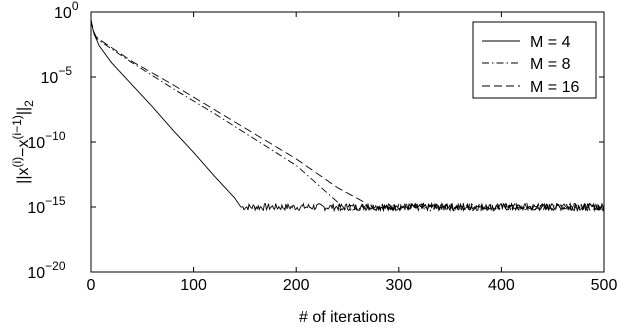  What do you see at coordinates (46, 205) in the screenshot?
I see `y-tick-label: 10⁻¹⁵` at bounding box center [46, 205].